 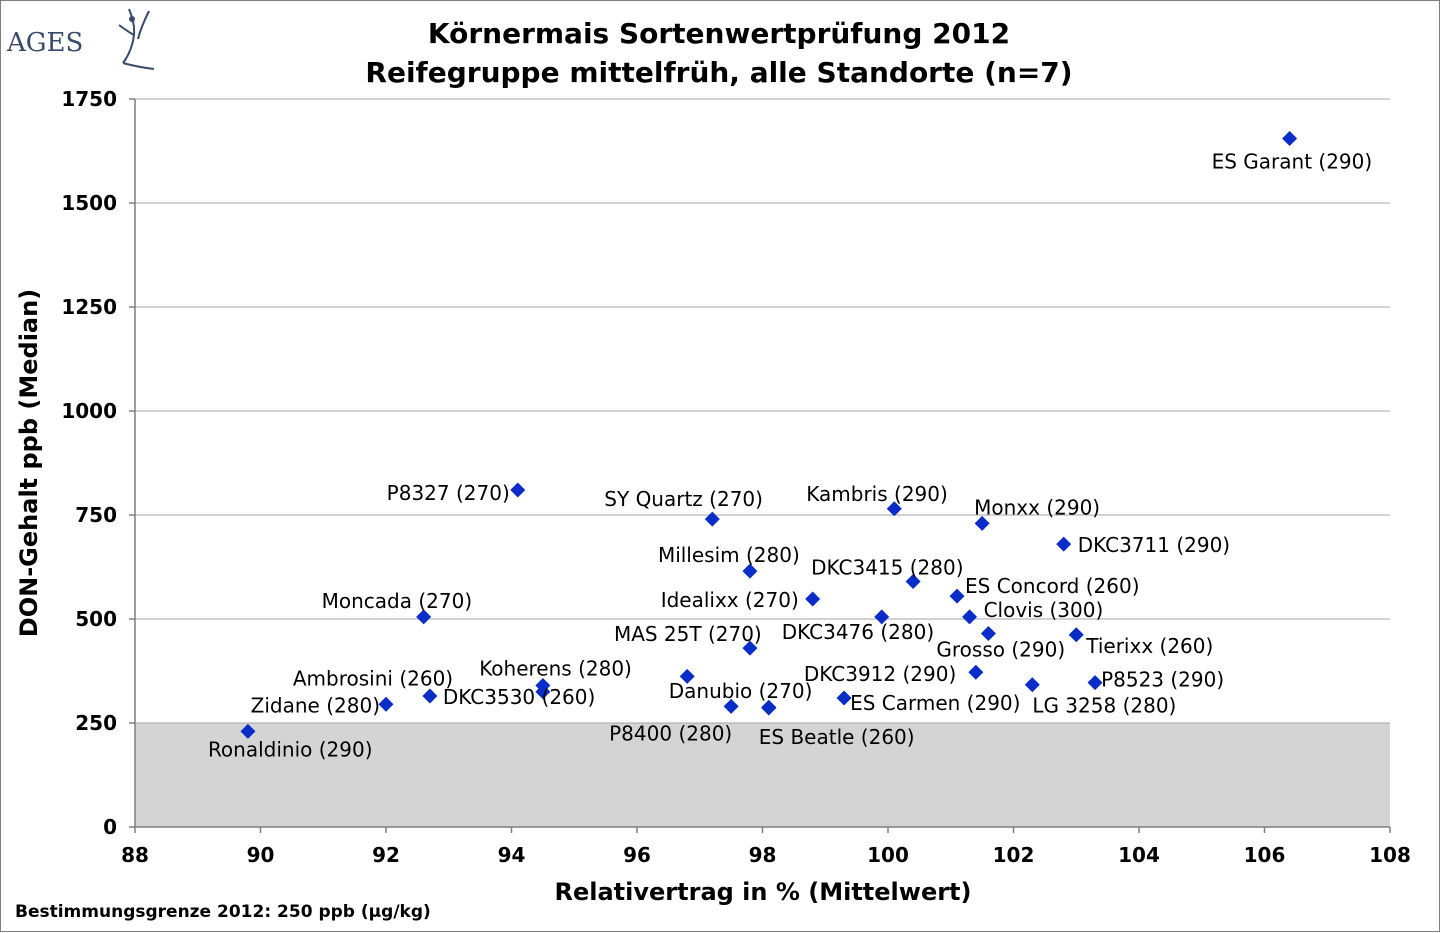 What do you see at coordinates (96, 515) in the screenshot?
I see `y-tick-label: 750` at bounding box center [96, 515].